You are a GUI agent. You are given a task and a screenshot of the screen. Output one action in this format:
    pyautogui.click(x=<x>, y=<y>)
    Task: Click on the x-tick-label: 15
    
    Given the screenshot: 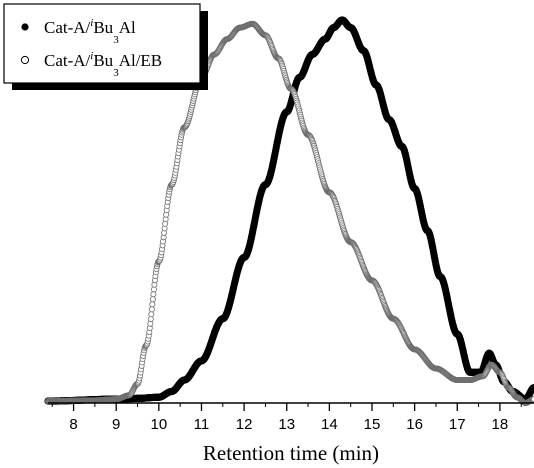 What is the action you would take?
    pyautogui.click(x=372, y=424)
    